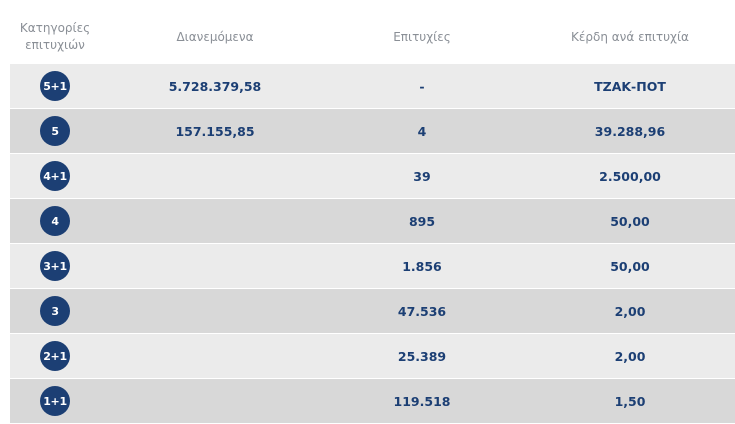 This screenshot has height=424, width=735. Describe the element at coordinates (422, 221) in the screenshot. I see `winners-cell: 895` at that location.